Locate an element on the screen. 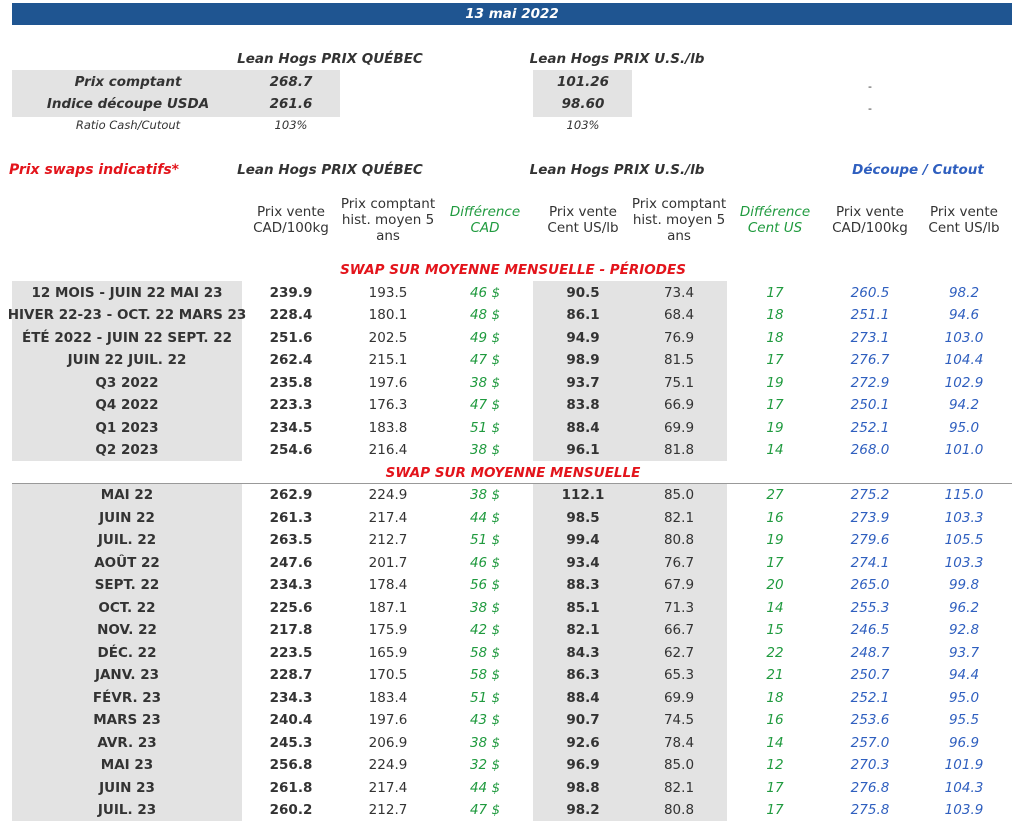 The height and width of the screenshot is (822, 1024). text: 217.8 is located at coordinates (291, 630).